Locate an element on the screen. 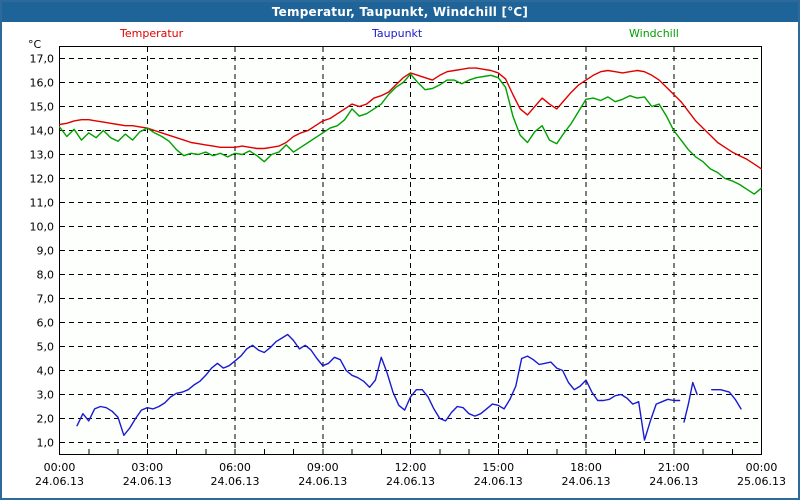 This screenshot has height=500, width=800. x-tick-label: 09:00 24.06.13 is located at coordinates (323, 475).